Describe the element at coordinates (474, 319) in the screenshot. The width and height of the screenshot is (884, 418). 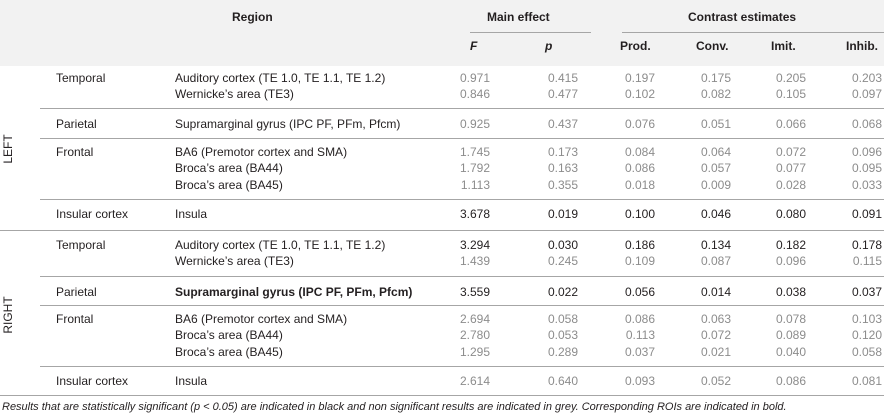
I see `cell-f: 2.694` at that location.